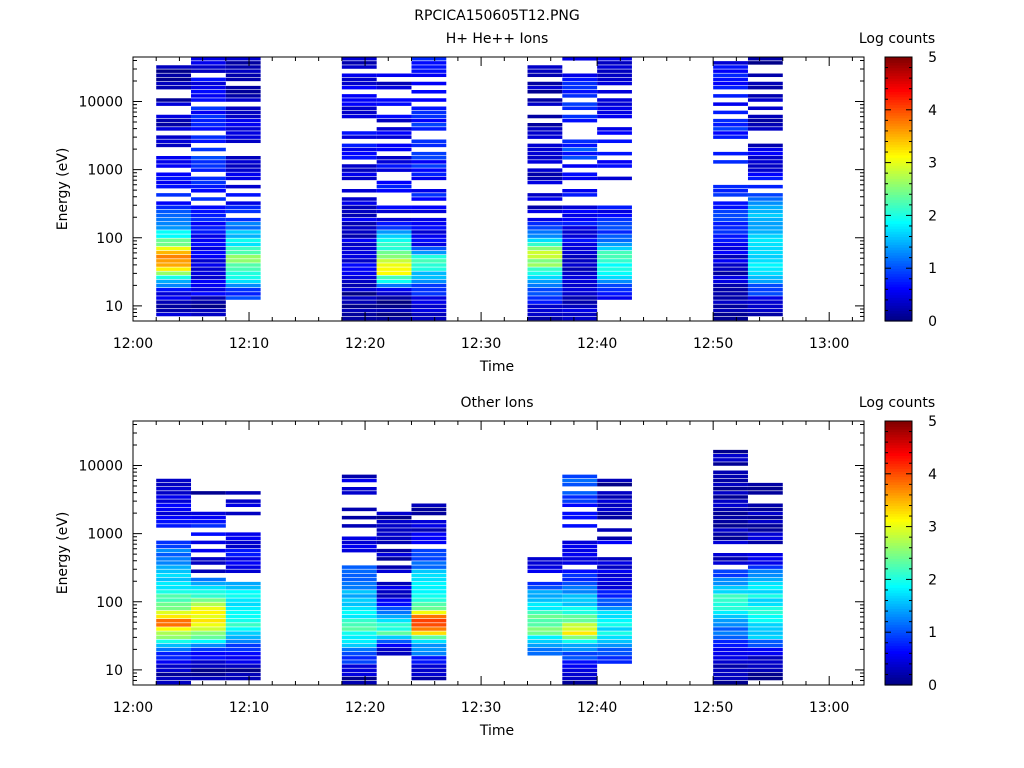  Describe the element at coordinates (100, 103) in the screenshot. I see `y-tick-label: 10000` at that location.